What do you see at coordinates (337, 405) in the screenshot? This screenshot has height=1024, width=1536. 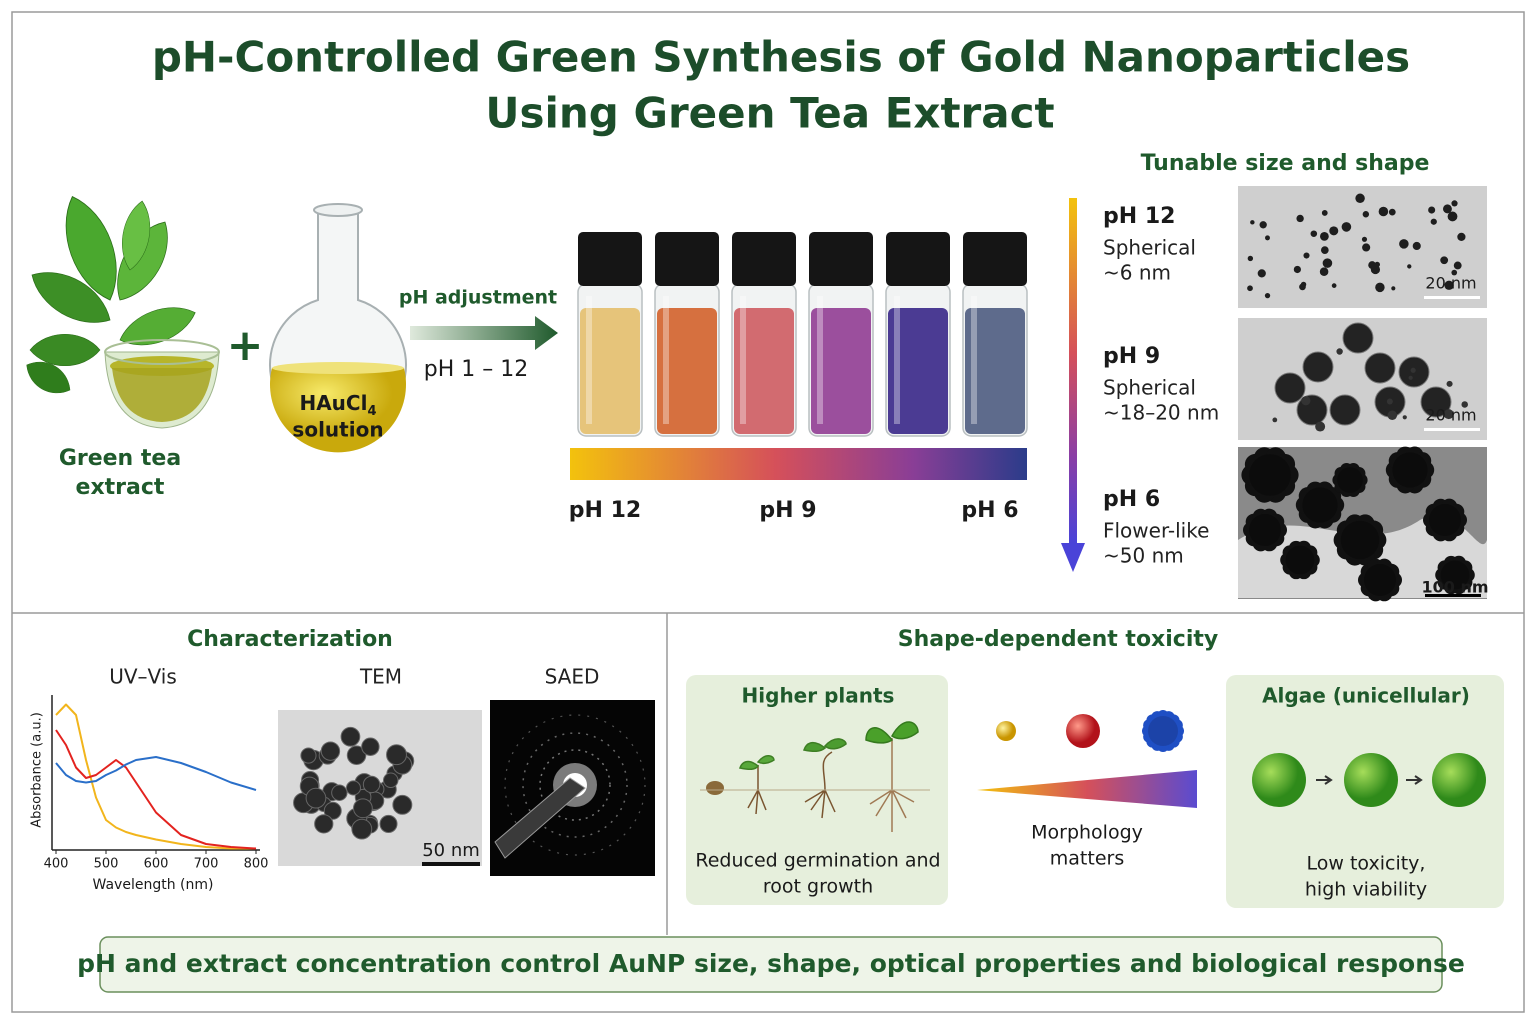 I see `precursor-formula: HAuCl4` at bounding box center [337, 405].